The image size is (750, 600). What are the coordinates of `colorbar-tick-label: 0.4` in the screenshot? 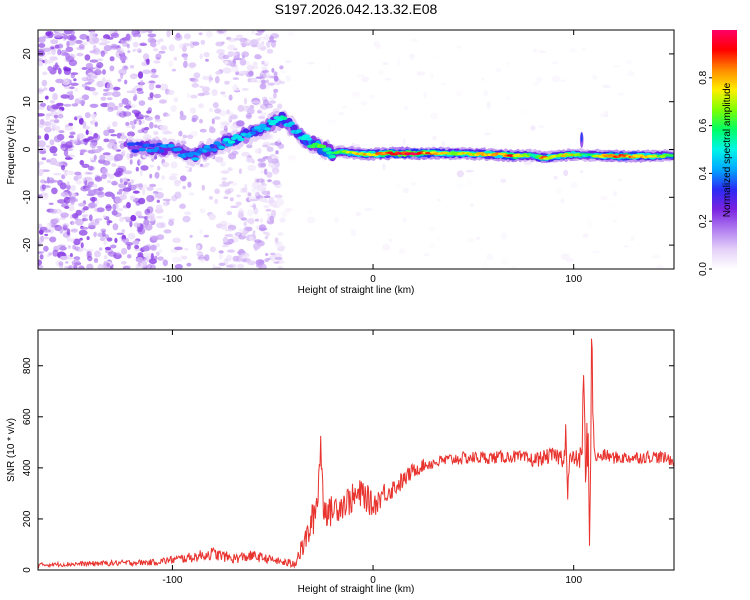 It's located at (703, 173).